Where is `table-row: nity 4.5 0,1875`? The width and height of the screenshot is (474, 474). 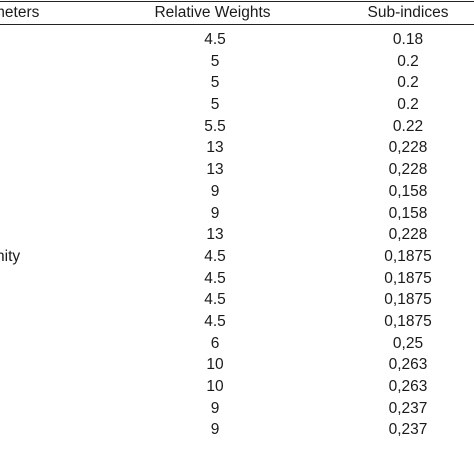
table-row: nity 4.5 0,1875 is located at coordinates (237, 257).